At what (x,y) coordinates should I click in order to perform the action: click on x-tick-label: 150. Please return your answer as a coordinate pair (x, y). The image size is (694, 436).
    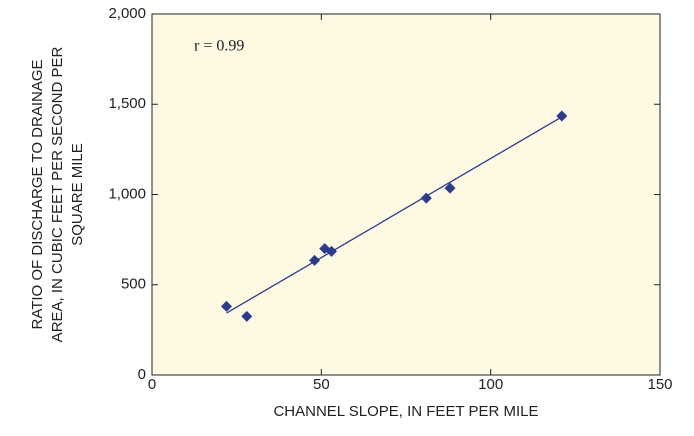
    Looking at the image, I should click on (659, 384).